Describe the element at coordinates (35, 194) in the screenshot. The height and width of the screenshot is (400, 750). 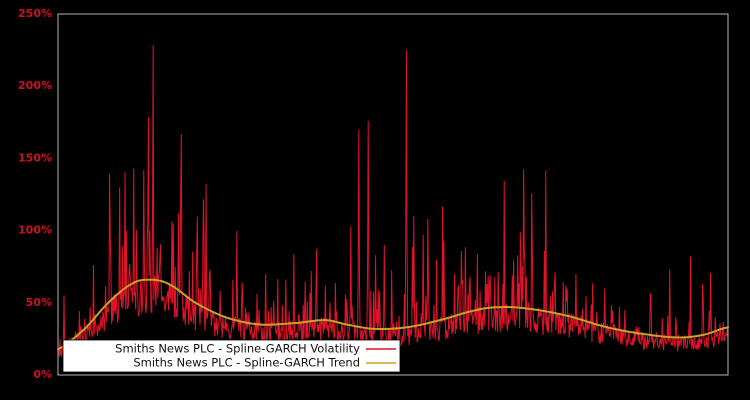
I see `y-axis-tick-labels: 0% 50% 100% 150% 200% 250%` at that location.